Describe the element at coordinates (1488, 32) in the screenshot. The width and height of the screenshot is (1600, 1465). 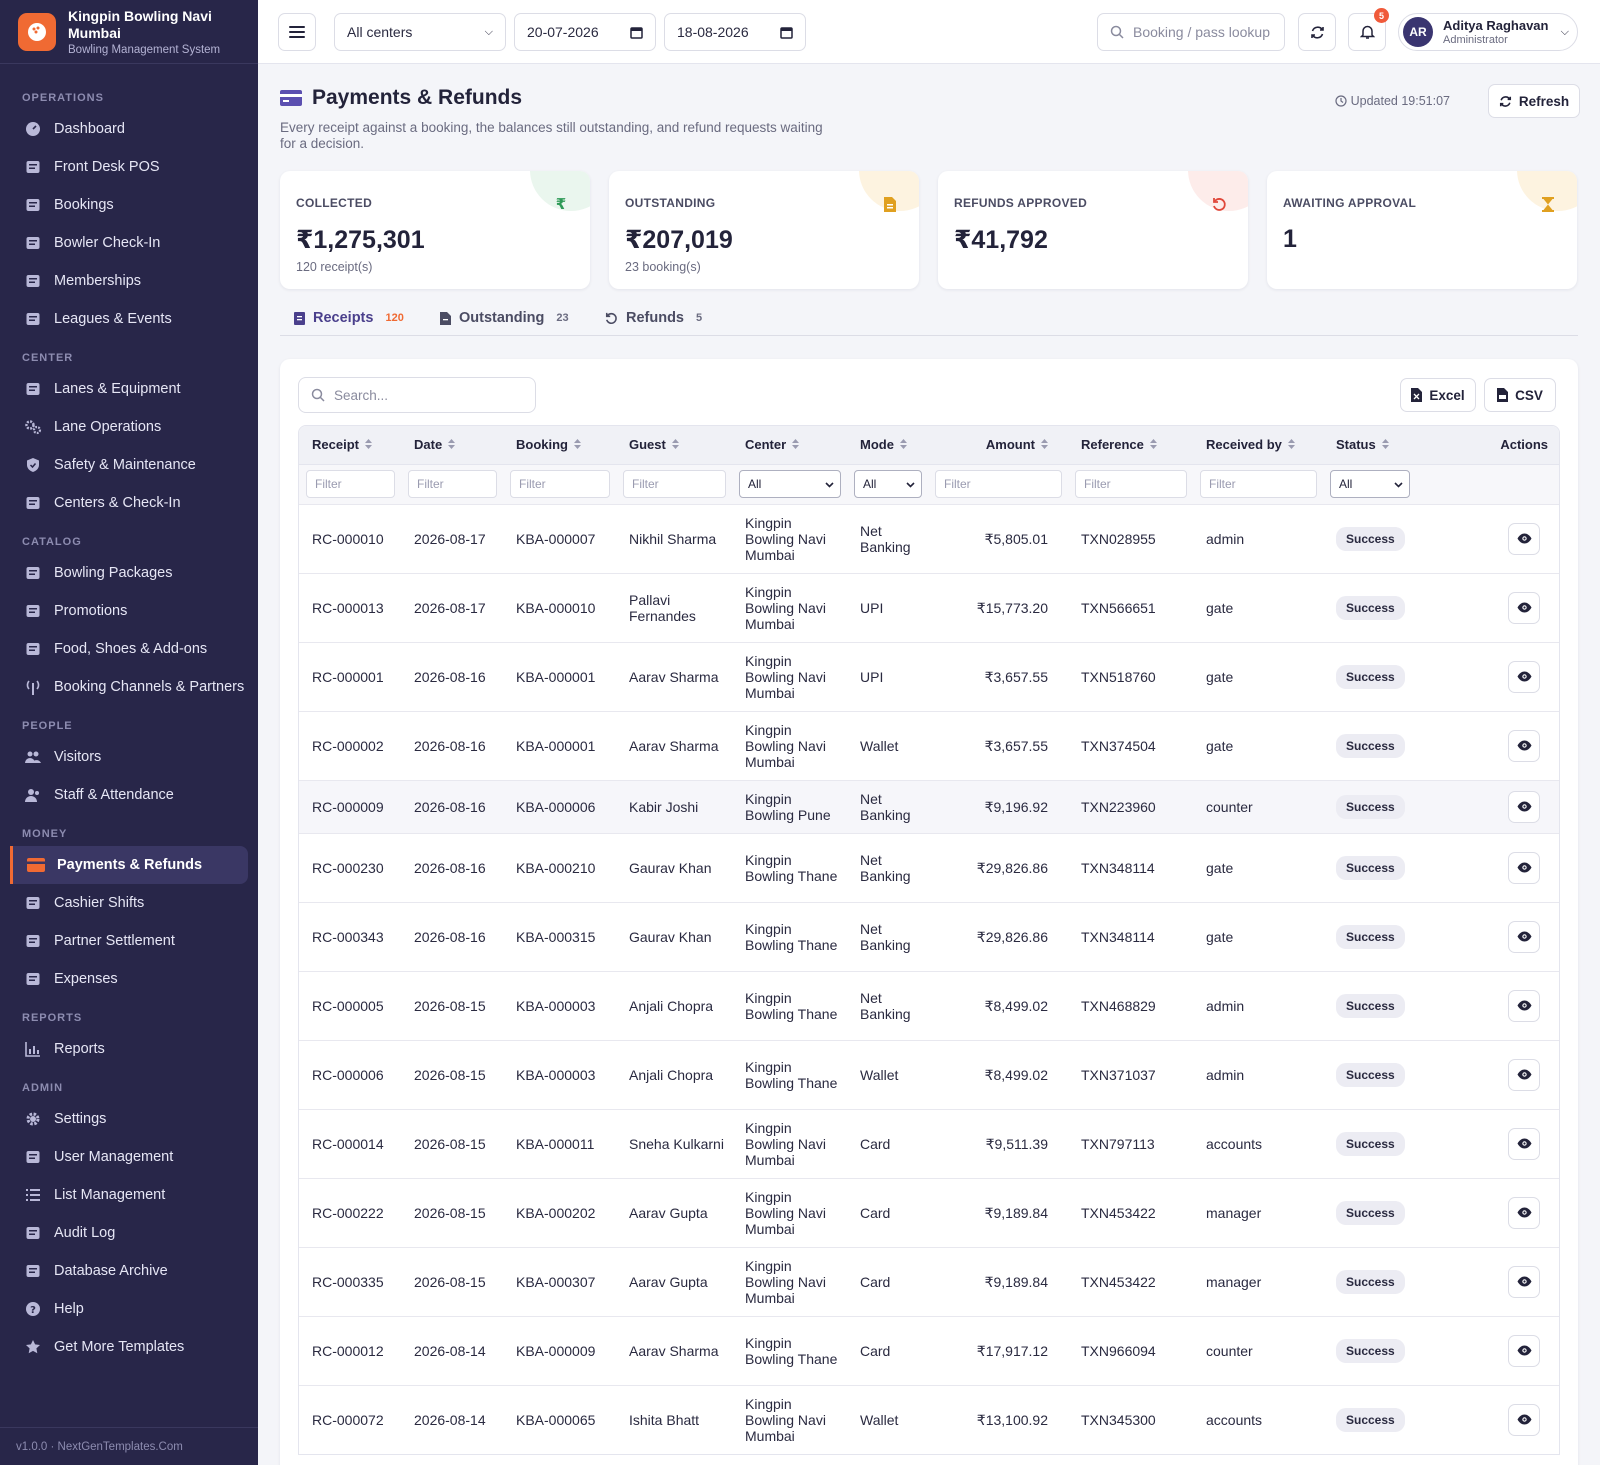
I see `user-menu: AR Aditya Raghavan Administrator ⌵` at that location.